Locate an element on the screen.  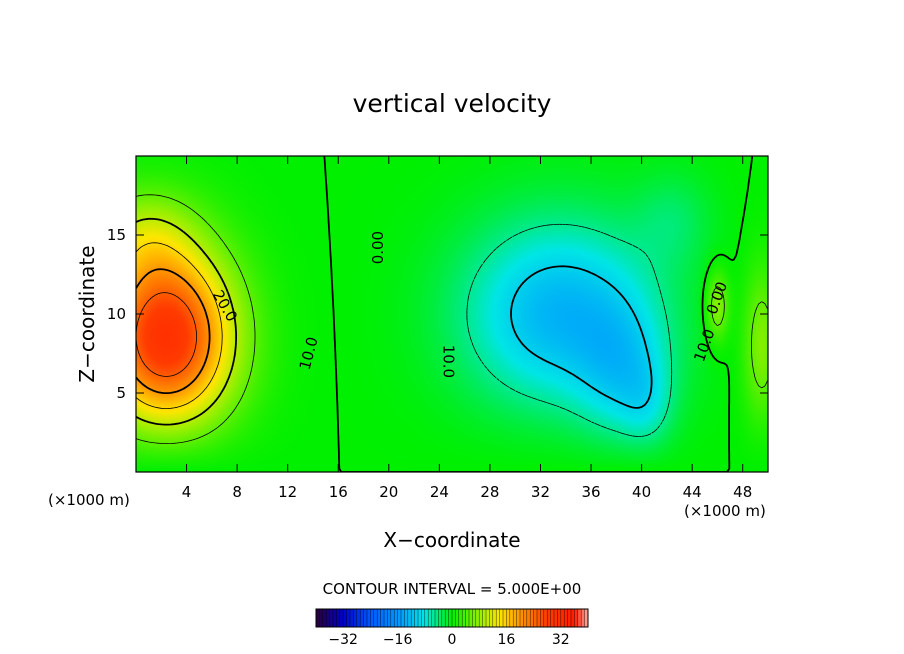
y-tick-label: 5 is located at coordinates (121, 393).